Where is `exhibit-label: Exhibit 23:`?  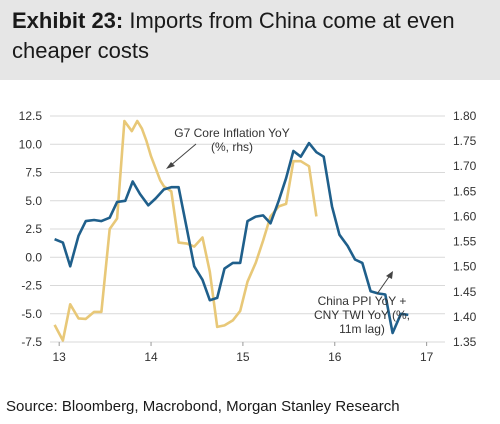 exhibit-label: Exhibit 23: is located at coordinates (68, 20).